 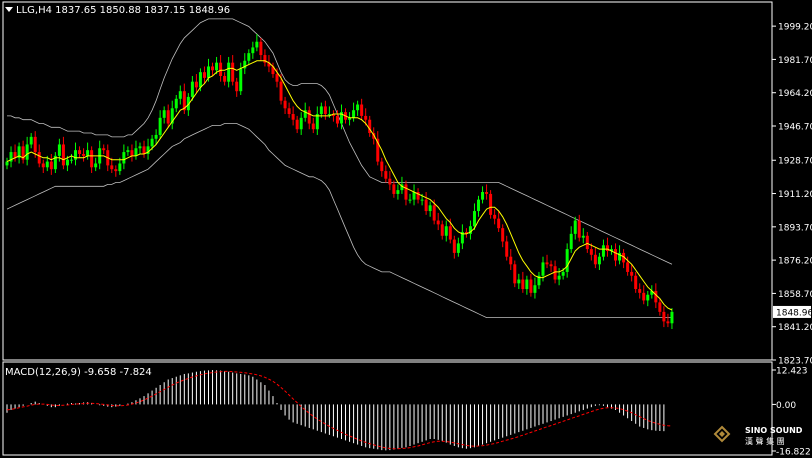 What do you see at coordinates (339, 410) in the screenshot?
I see `macd-signal-line` at bounding box center [339, 410].